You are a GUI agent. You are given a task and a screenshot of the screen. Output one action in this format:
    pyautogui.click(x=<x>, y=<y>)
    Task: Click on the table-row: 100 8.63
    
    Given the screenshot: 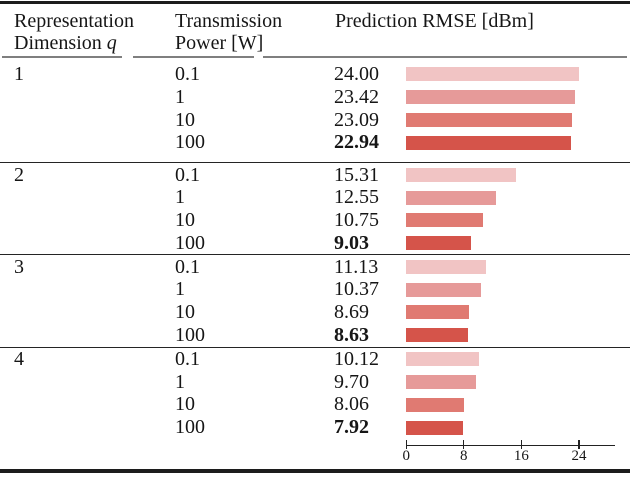 What is the action you would take?
    pyautogui.click(x=315, y=335)
    